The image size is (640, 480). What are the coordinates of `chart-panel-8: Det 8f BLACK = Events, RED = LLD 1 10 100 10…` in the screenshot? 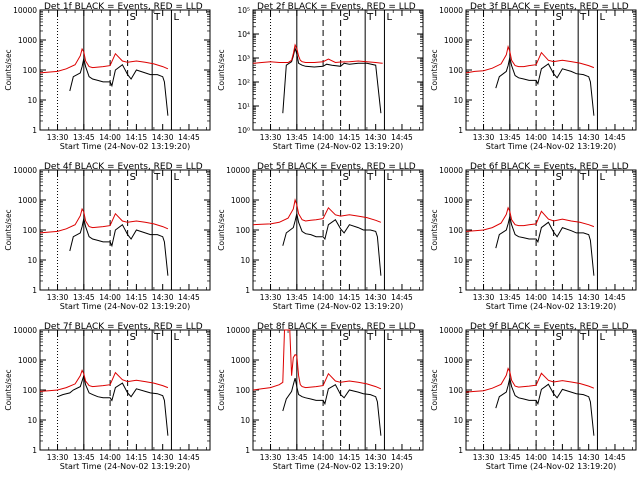 It's located at (320, 396).